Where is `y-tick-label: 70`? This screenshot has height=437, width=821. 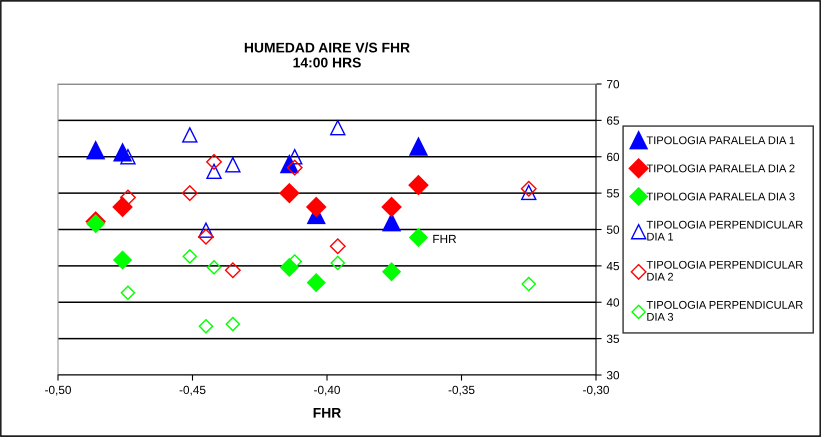 y-tick-label: 70 is located at coordinates (613, 84).